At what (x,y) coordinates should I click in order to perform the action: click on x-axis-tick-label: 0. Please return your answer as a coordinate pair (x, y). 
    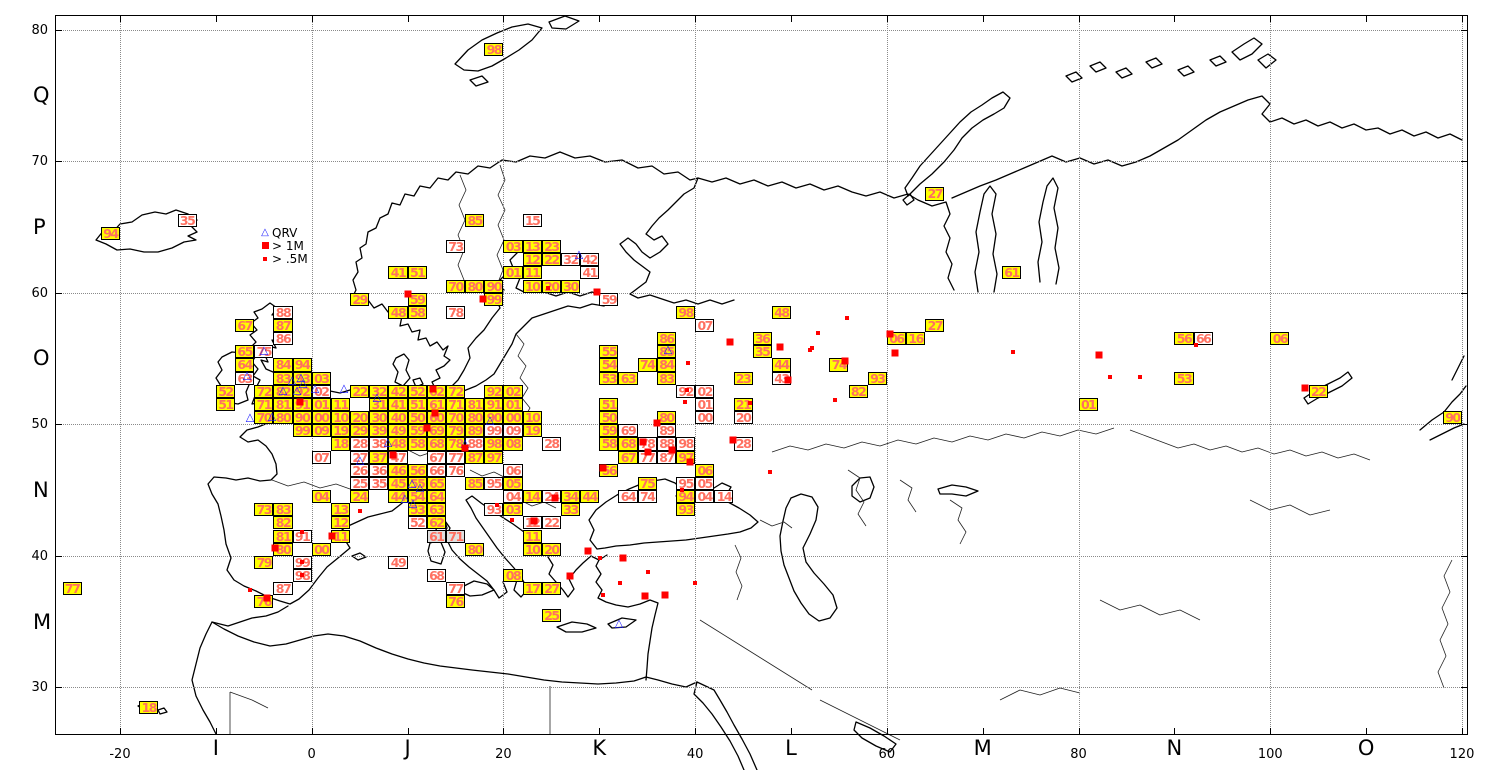
    Looking at the image, I should click on (311, 754).